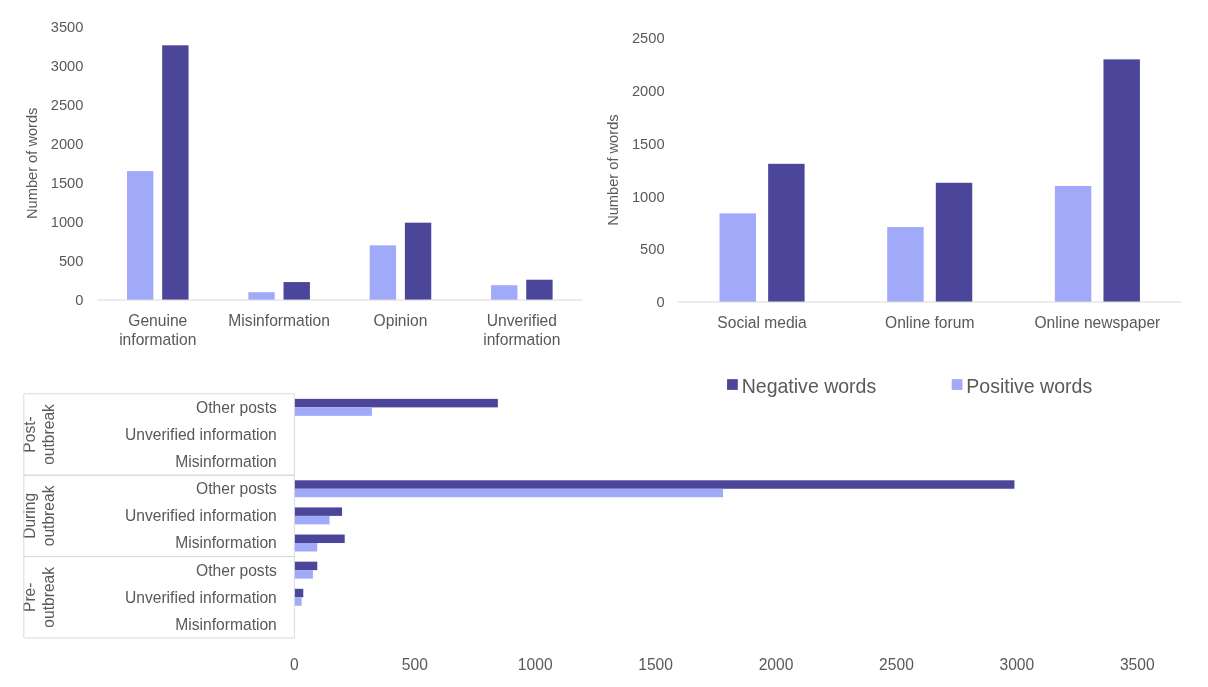  I want to click on x-tick-label: Misinformation, so click(279, 321).